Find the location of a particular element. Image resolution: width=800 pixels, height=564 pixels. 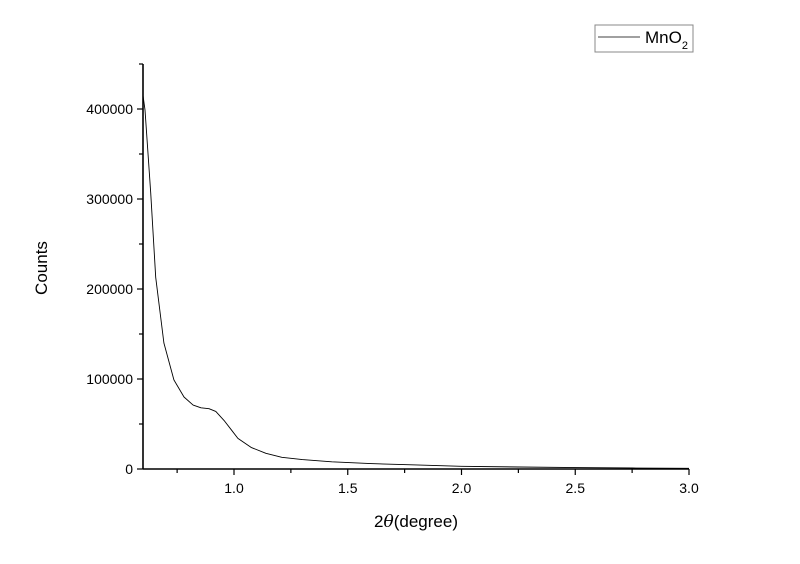

x-axis-title: 2θ(degree) is located at coordinates (416, 522).